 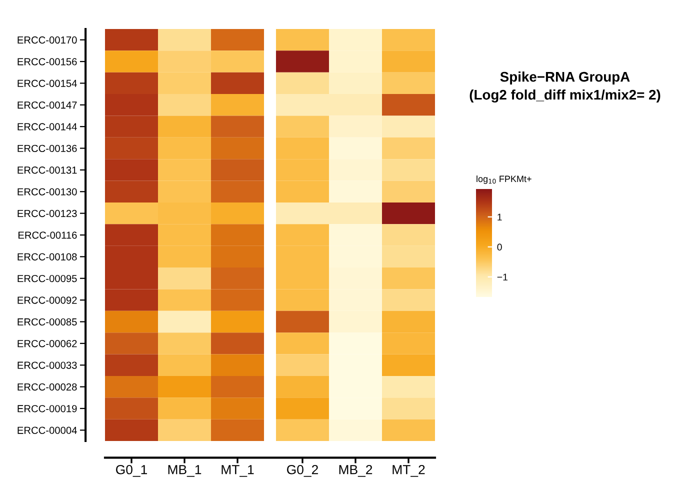 I want to click on x-tick-label: MT_2, so click(x=408, y=470).